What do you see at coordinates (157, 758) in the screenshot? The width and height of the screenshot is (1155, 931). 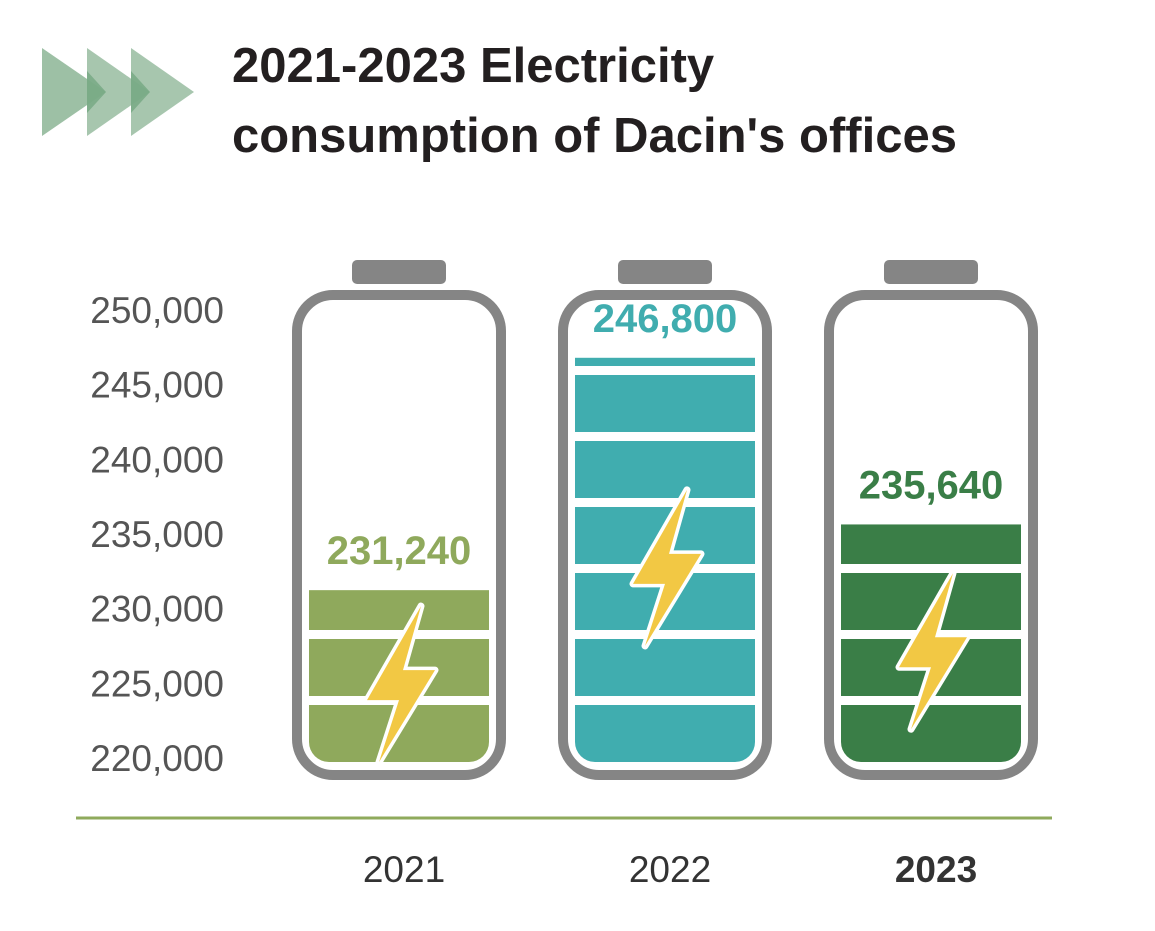 I see `y-tick-label: 220,000` at bounding box center [157, 758].